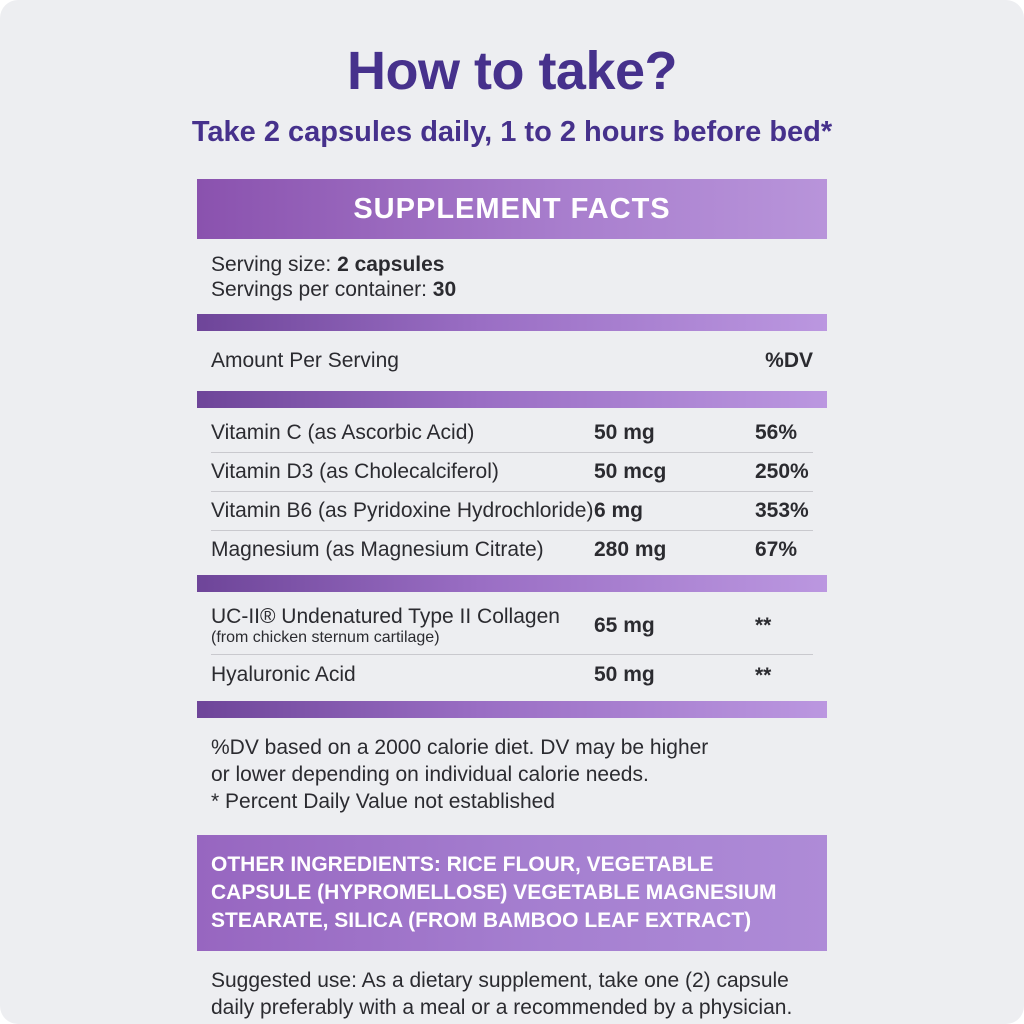  What do you see at coordinates (776, 432) in the screenshot?
I see `ingredient-dv: 56%` at bounding box center [776, 432].